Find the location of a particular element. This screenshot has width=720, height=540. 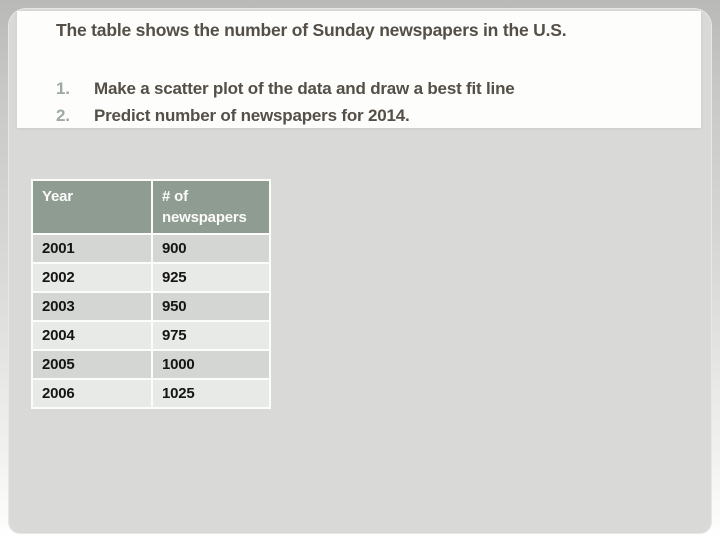

list-number-1: 1. is located at coordinates (63, 88).